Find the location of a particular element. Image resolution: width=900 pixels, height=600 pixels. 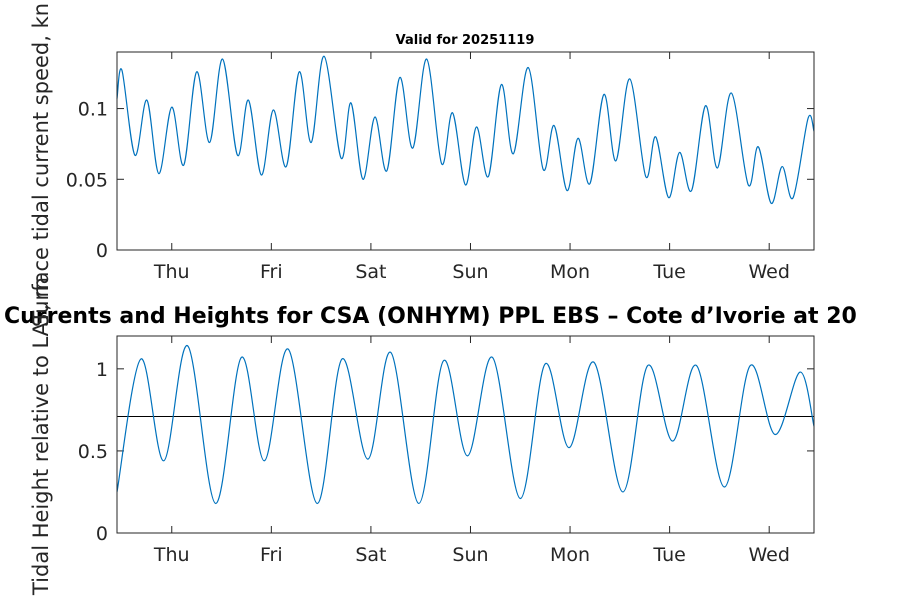

current-speed-x-tick-label: Sat is located at coordinates (370, 272).